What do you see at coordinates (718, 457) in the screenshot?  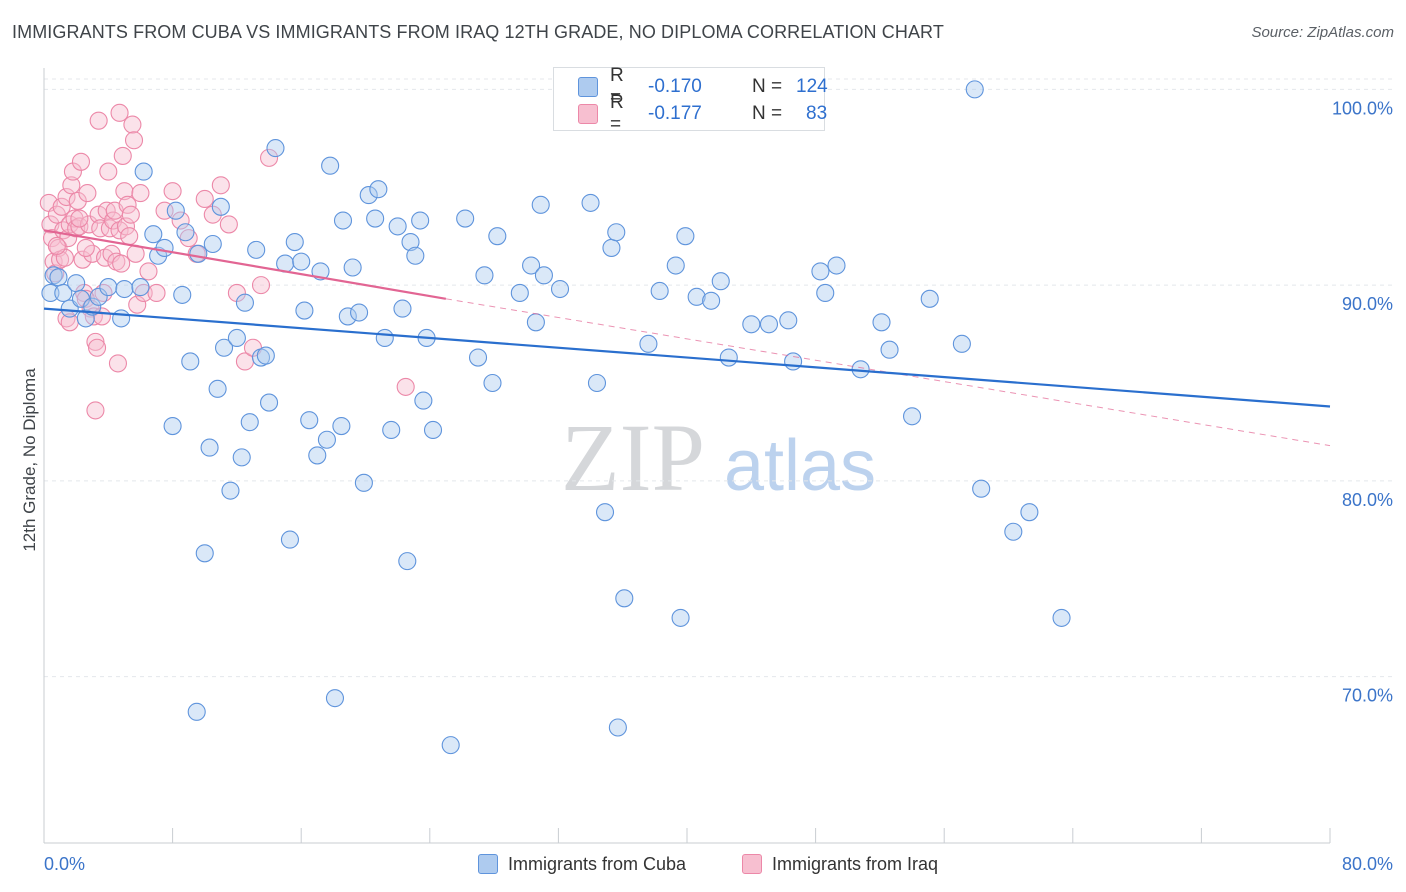 I see `zipatlas-watermark: ZIP atlas` at bounding box center [718, 457].